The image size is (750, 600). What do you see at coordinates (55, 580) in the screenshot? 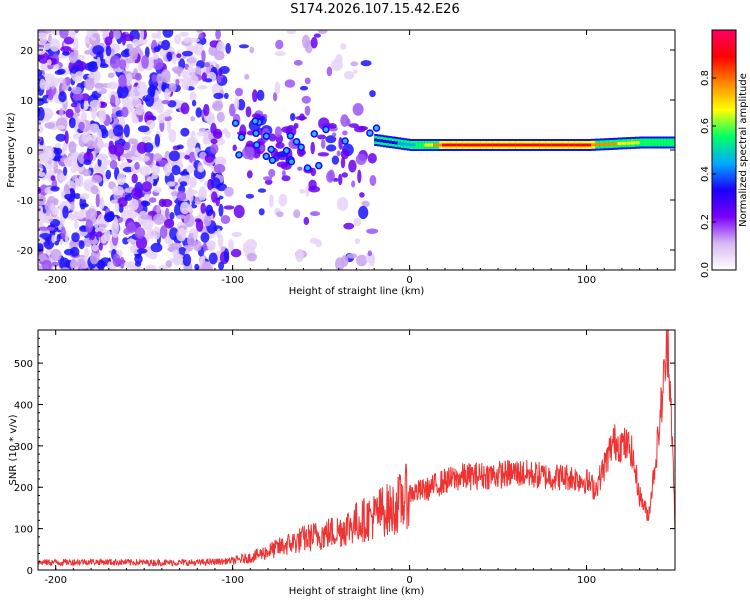
I see `bottom-x-tick-label: -200` at bounding box center [55, 580].